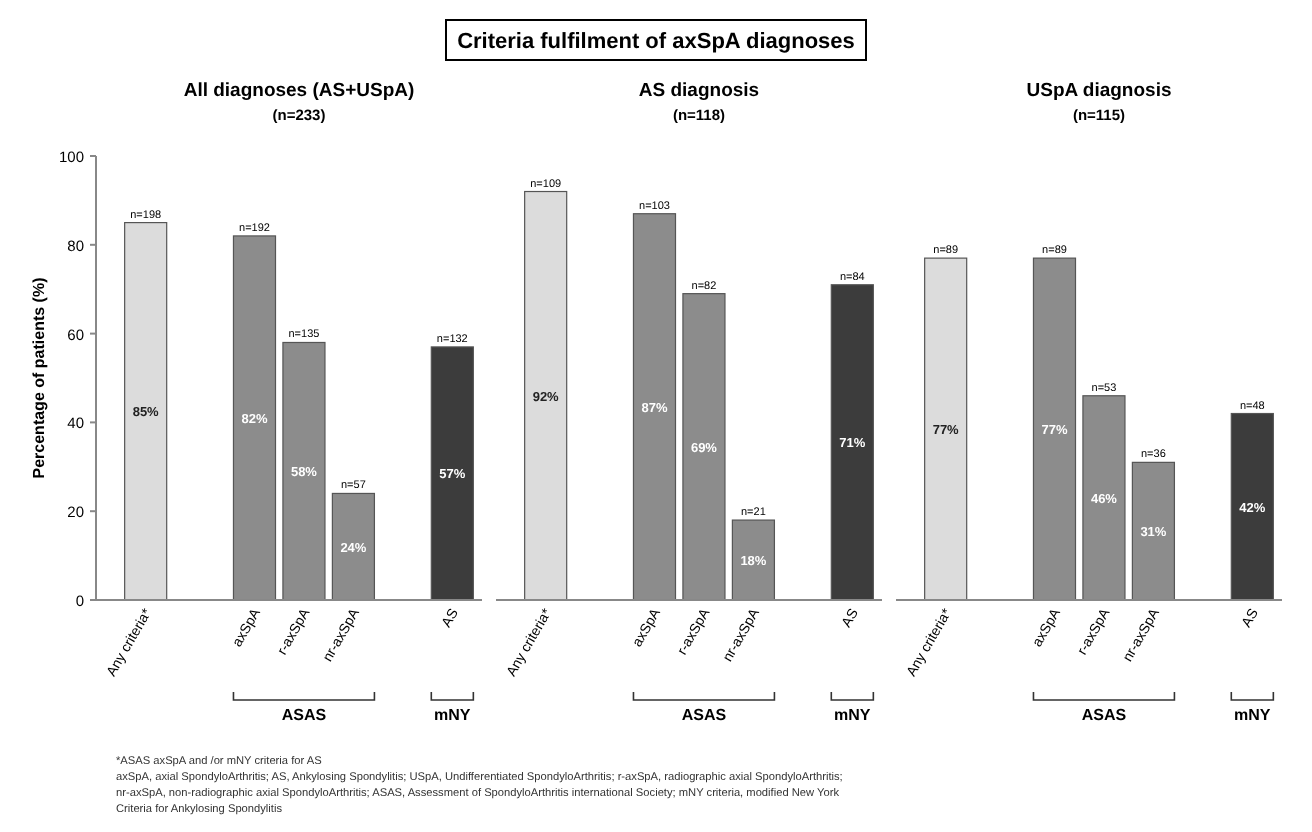  What do you see at coordinates (699, 91) in the screenshot?
I see `chart-title: AS diagnosis` at bounding box center [699, 91].